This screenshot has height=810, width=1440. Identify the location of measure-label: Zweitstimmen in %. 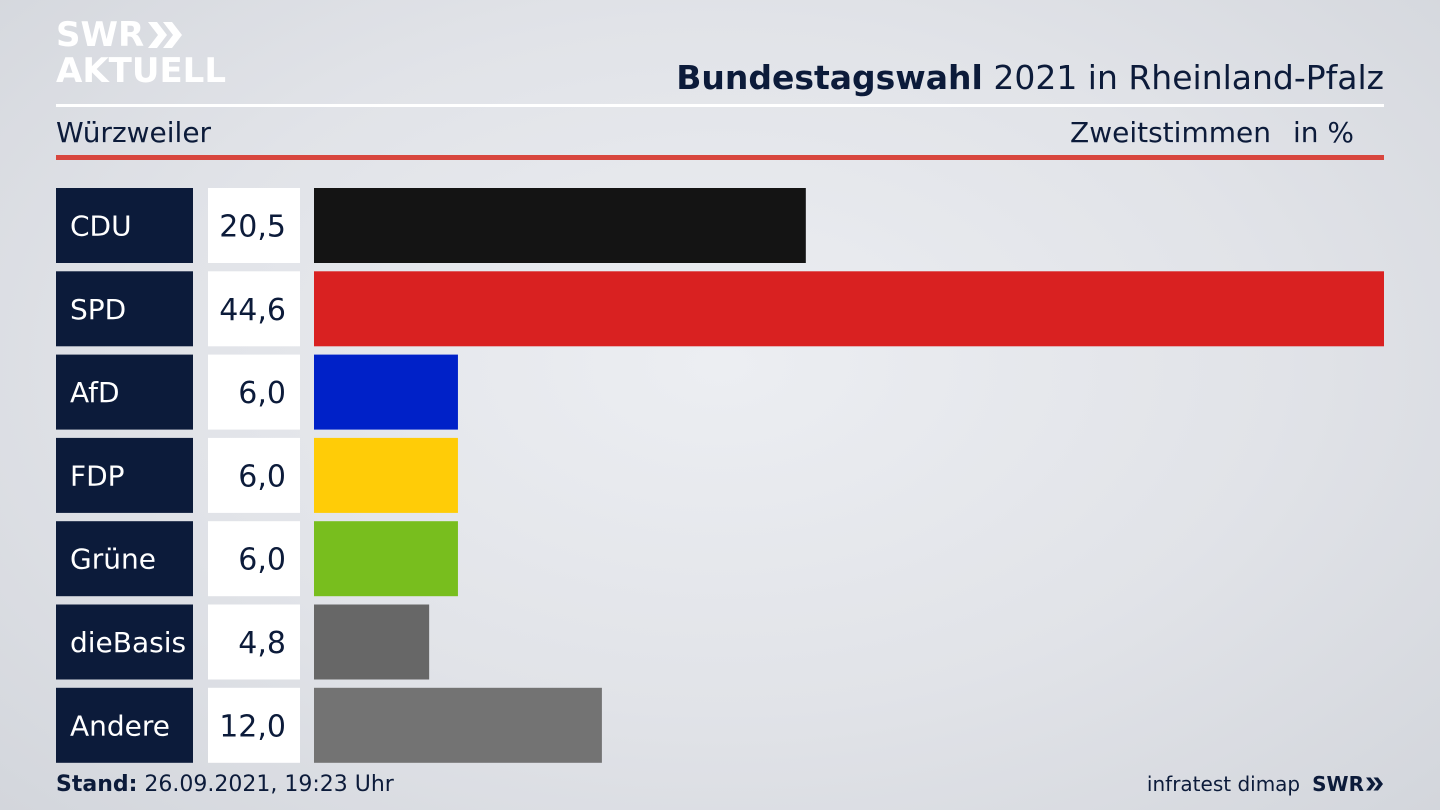
(1212, 132).